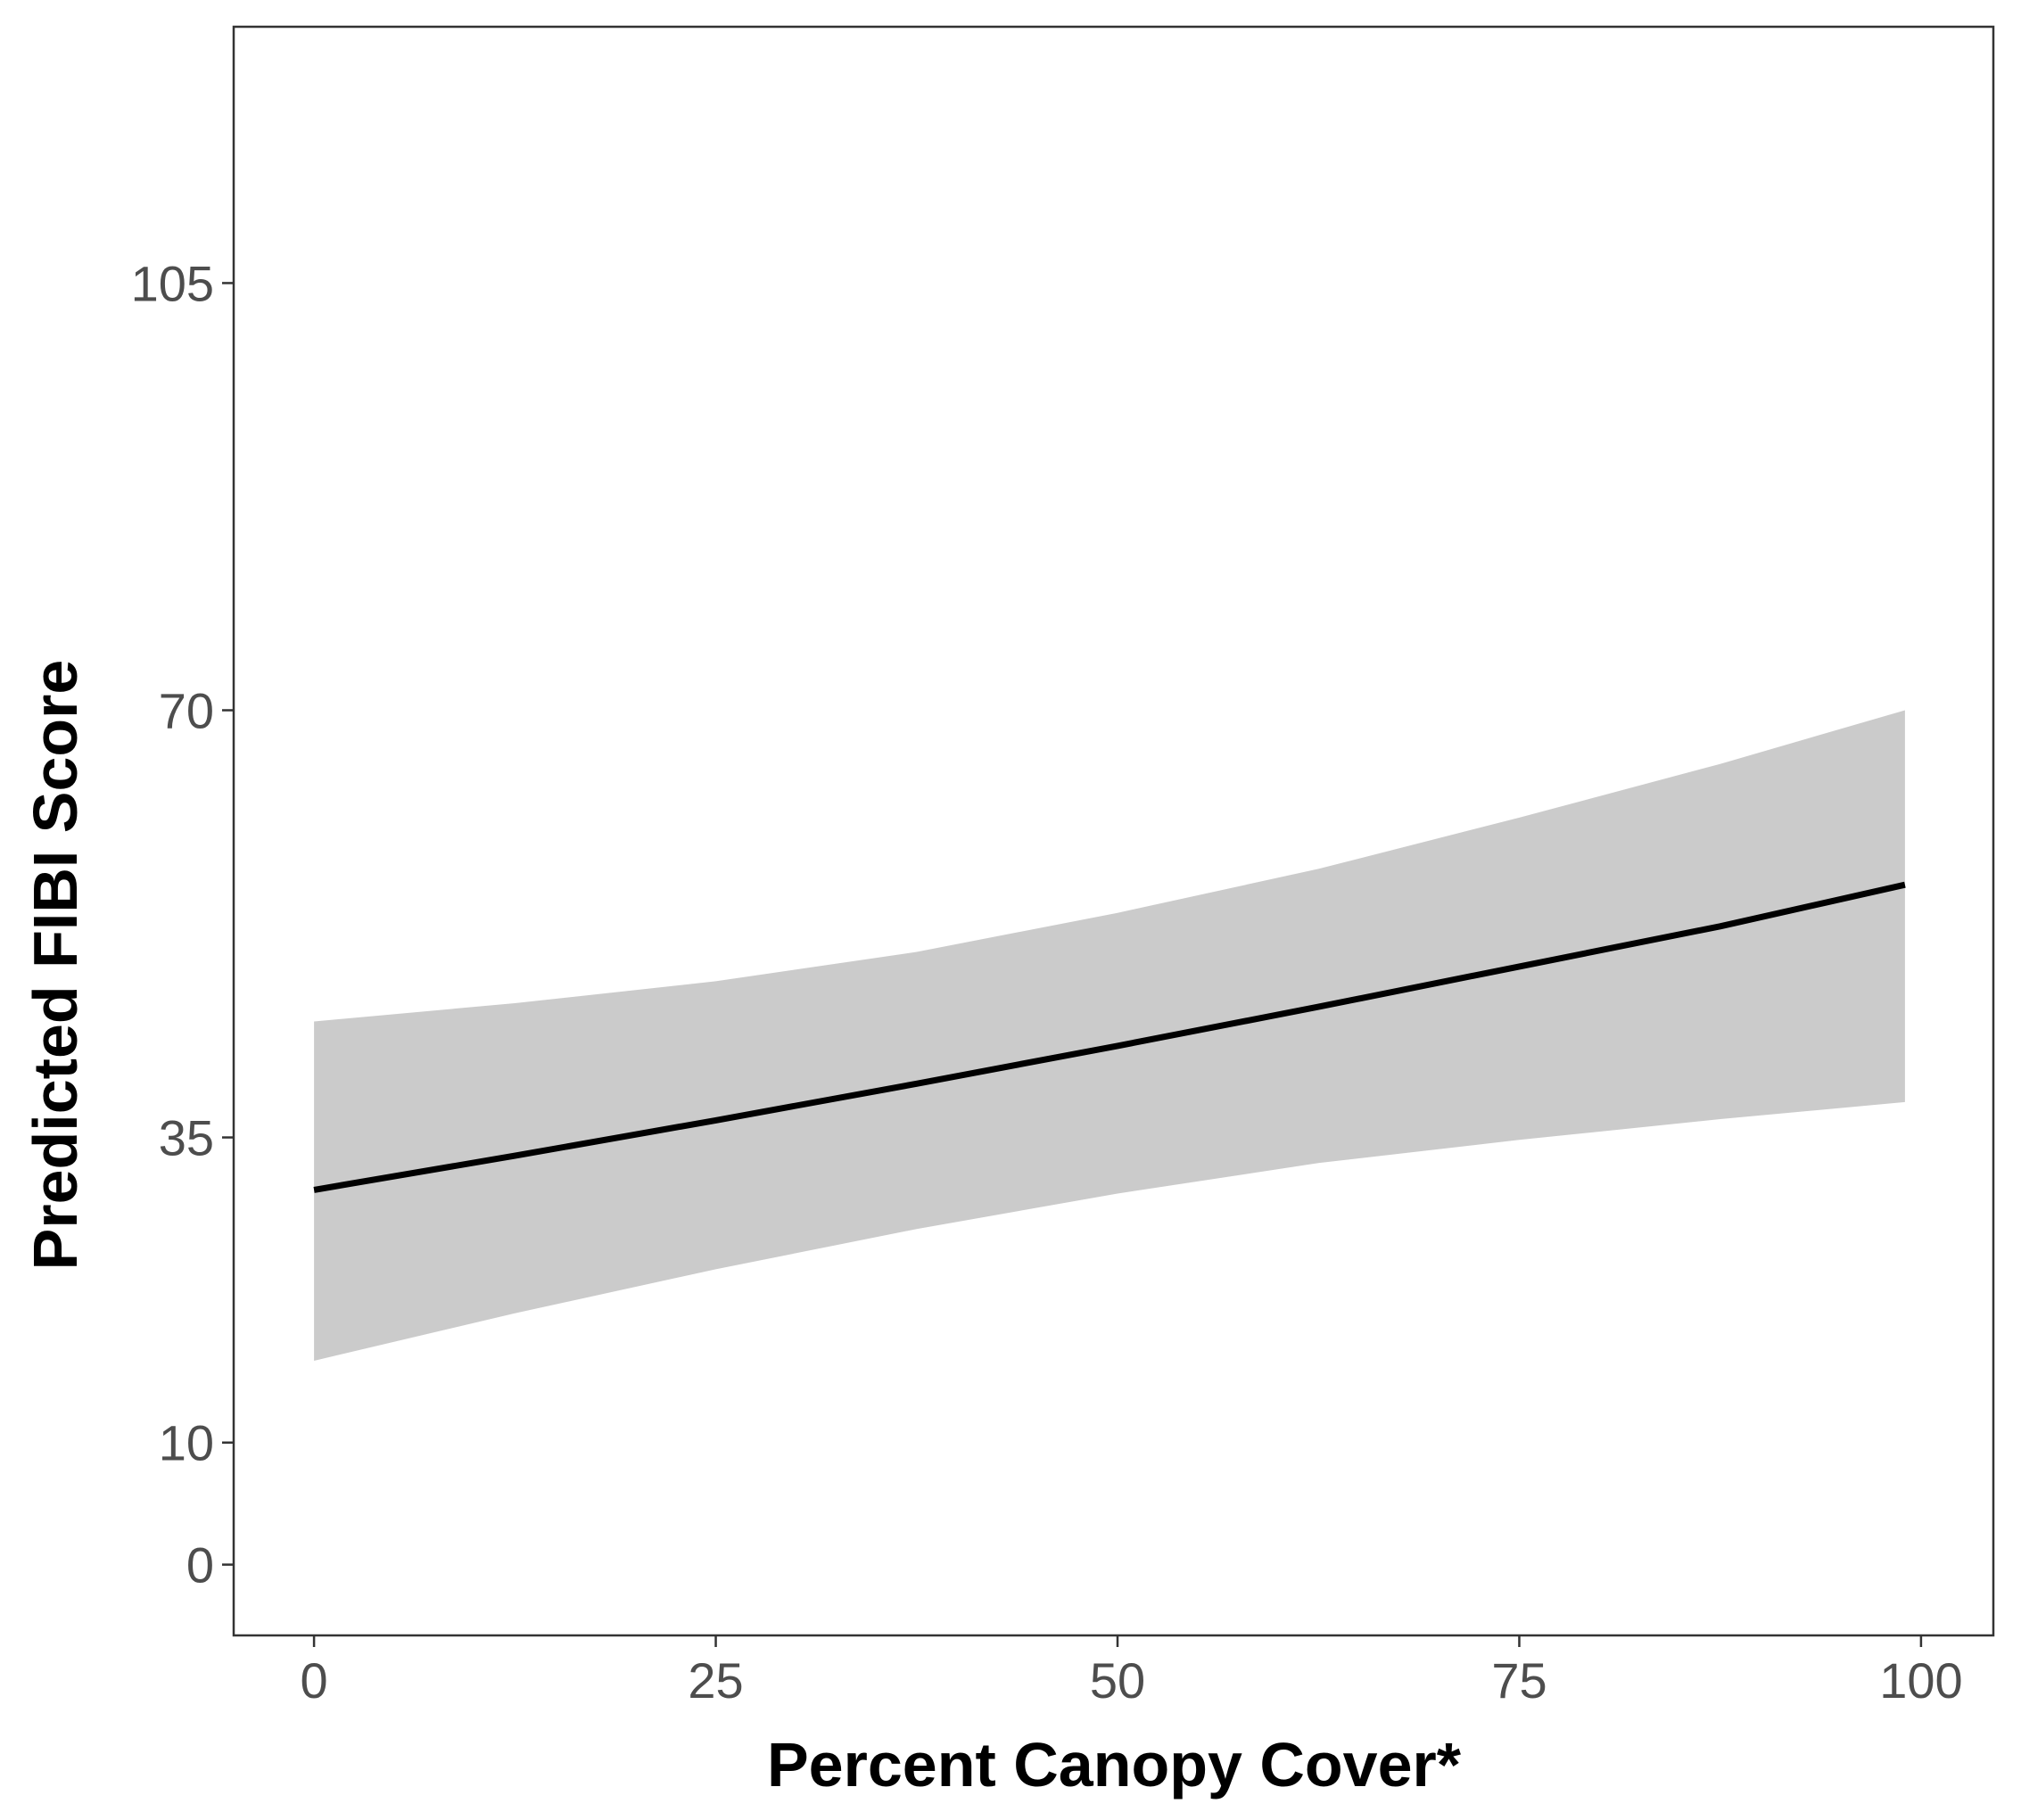  I want to click on fit-line, so click(1109, 1037).